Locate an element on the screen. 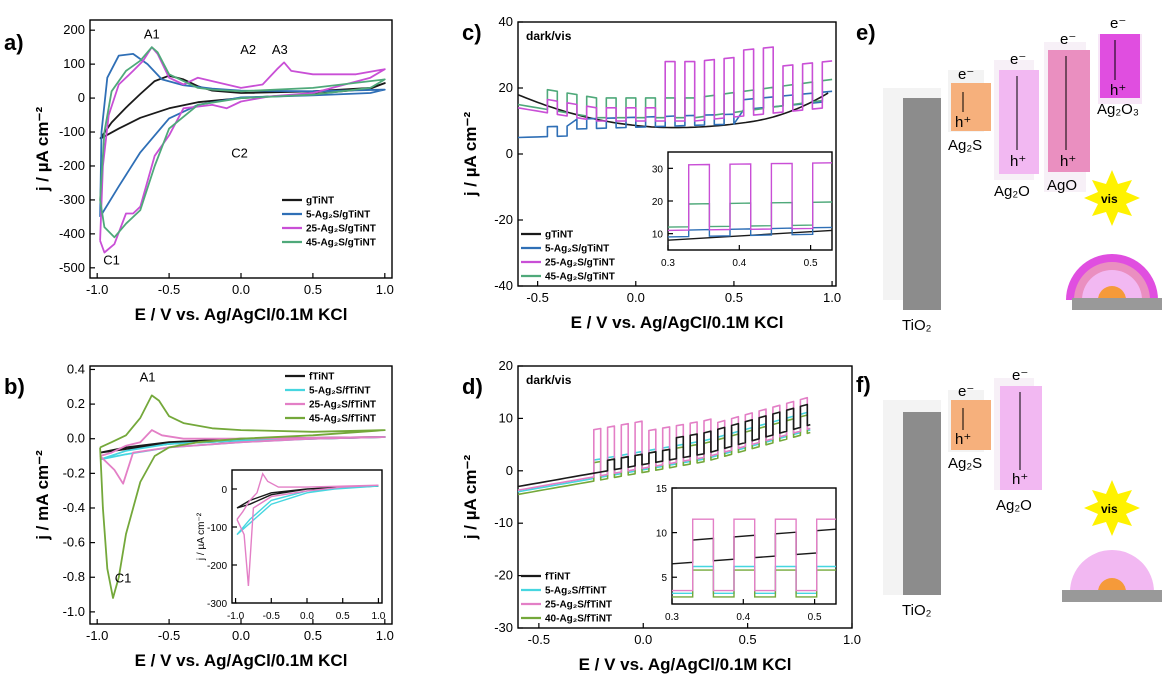 The width and height of the screenshot is (1164, 687). y-tick-label: -1.0 is located at coordinates (74, 611).